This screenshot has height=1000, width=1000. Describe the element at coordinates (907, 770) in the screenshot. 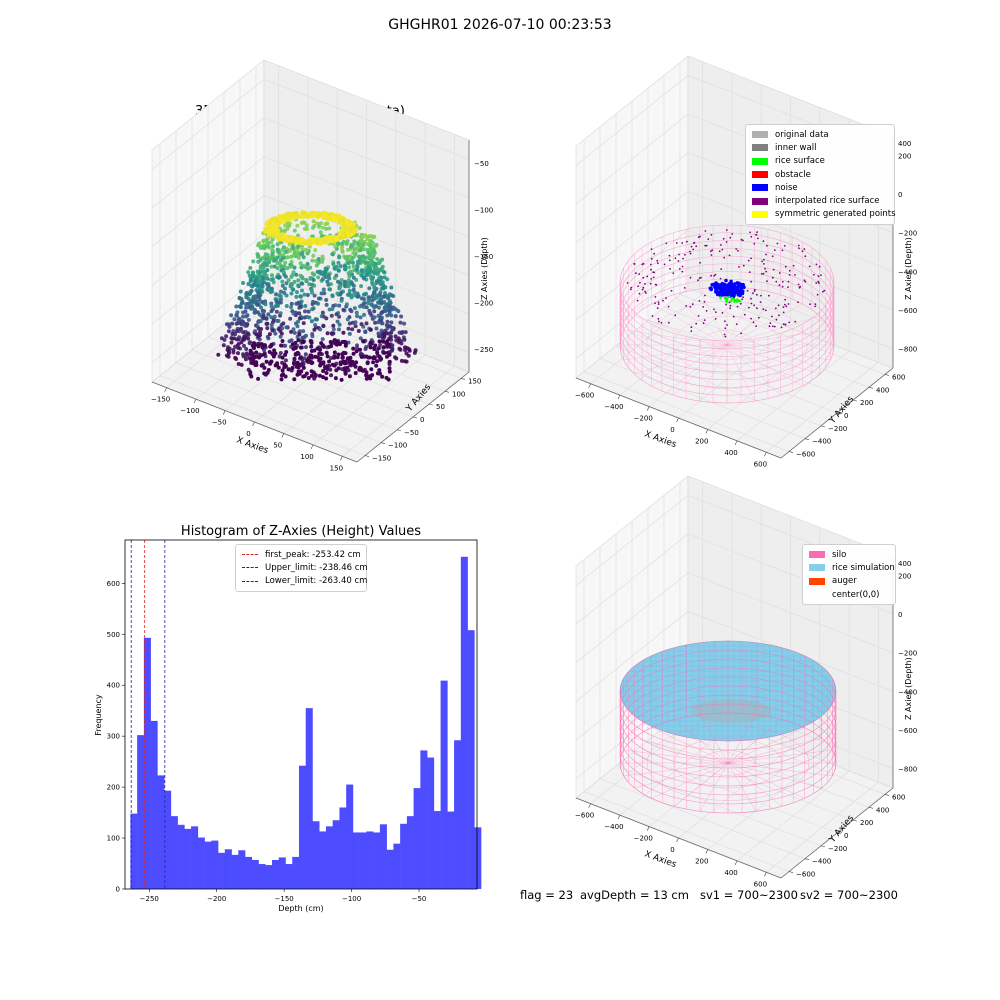

I see `z-tick-label: −800` at that location.